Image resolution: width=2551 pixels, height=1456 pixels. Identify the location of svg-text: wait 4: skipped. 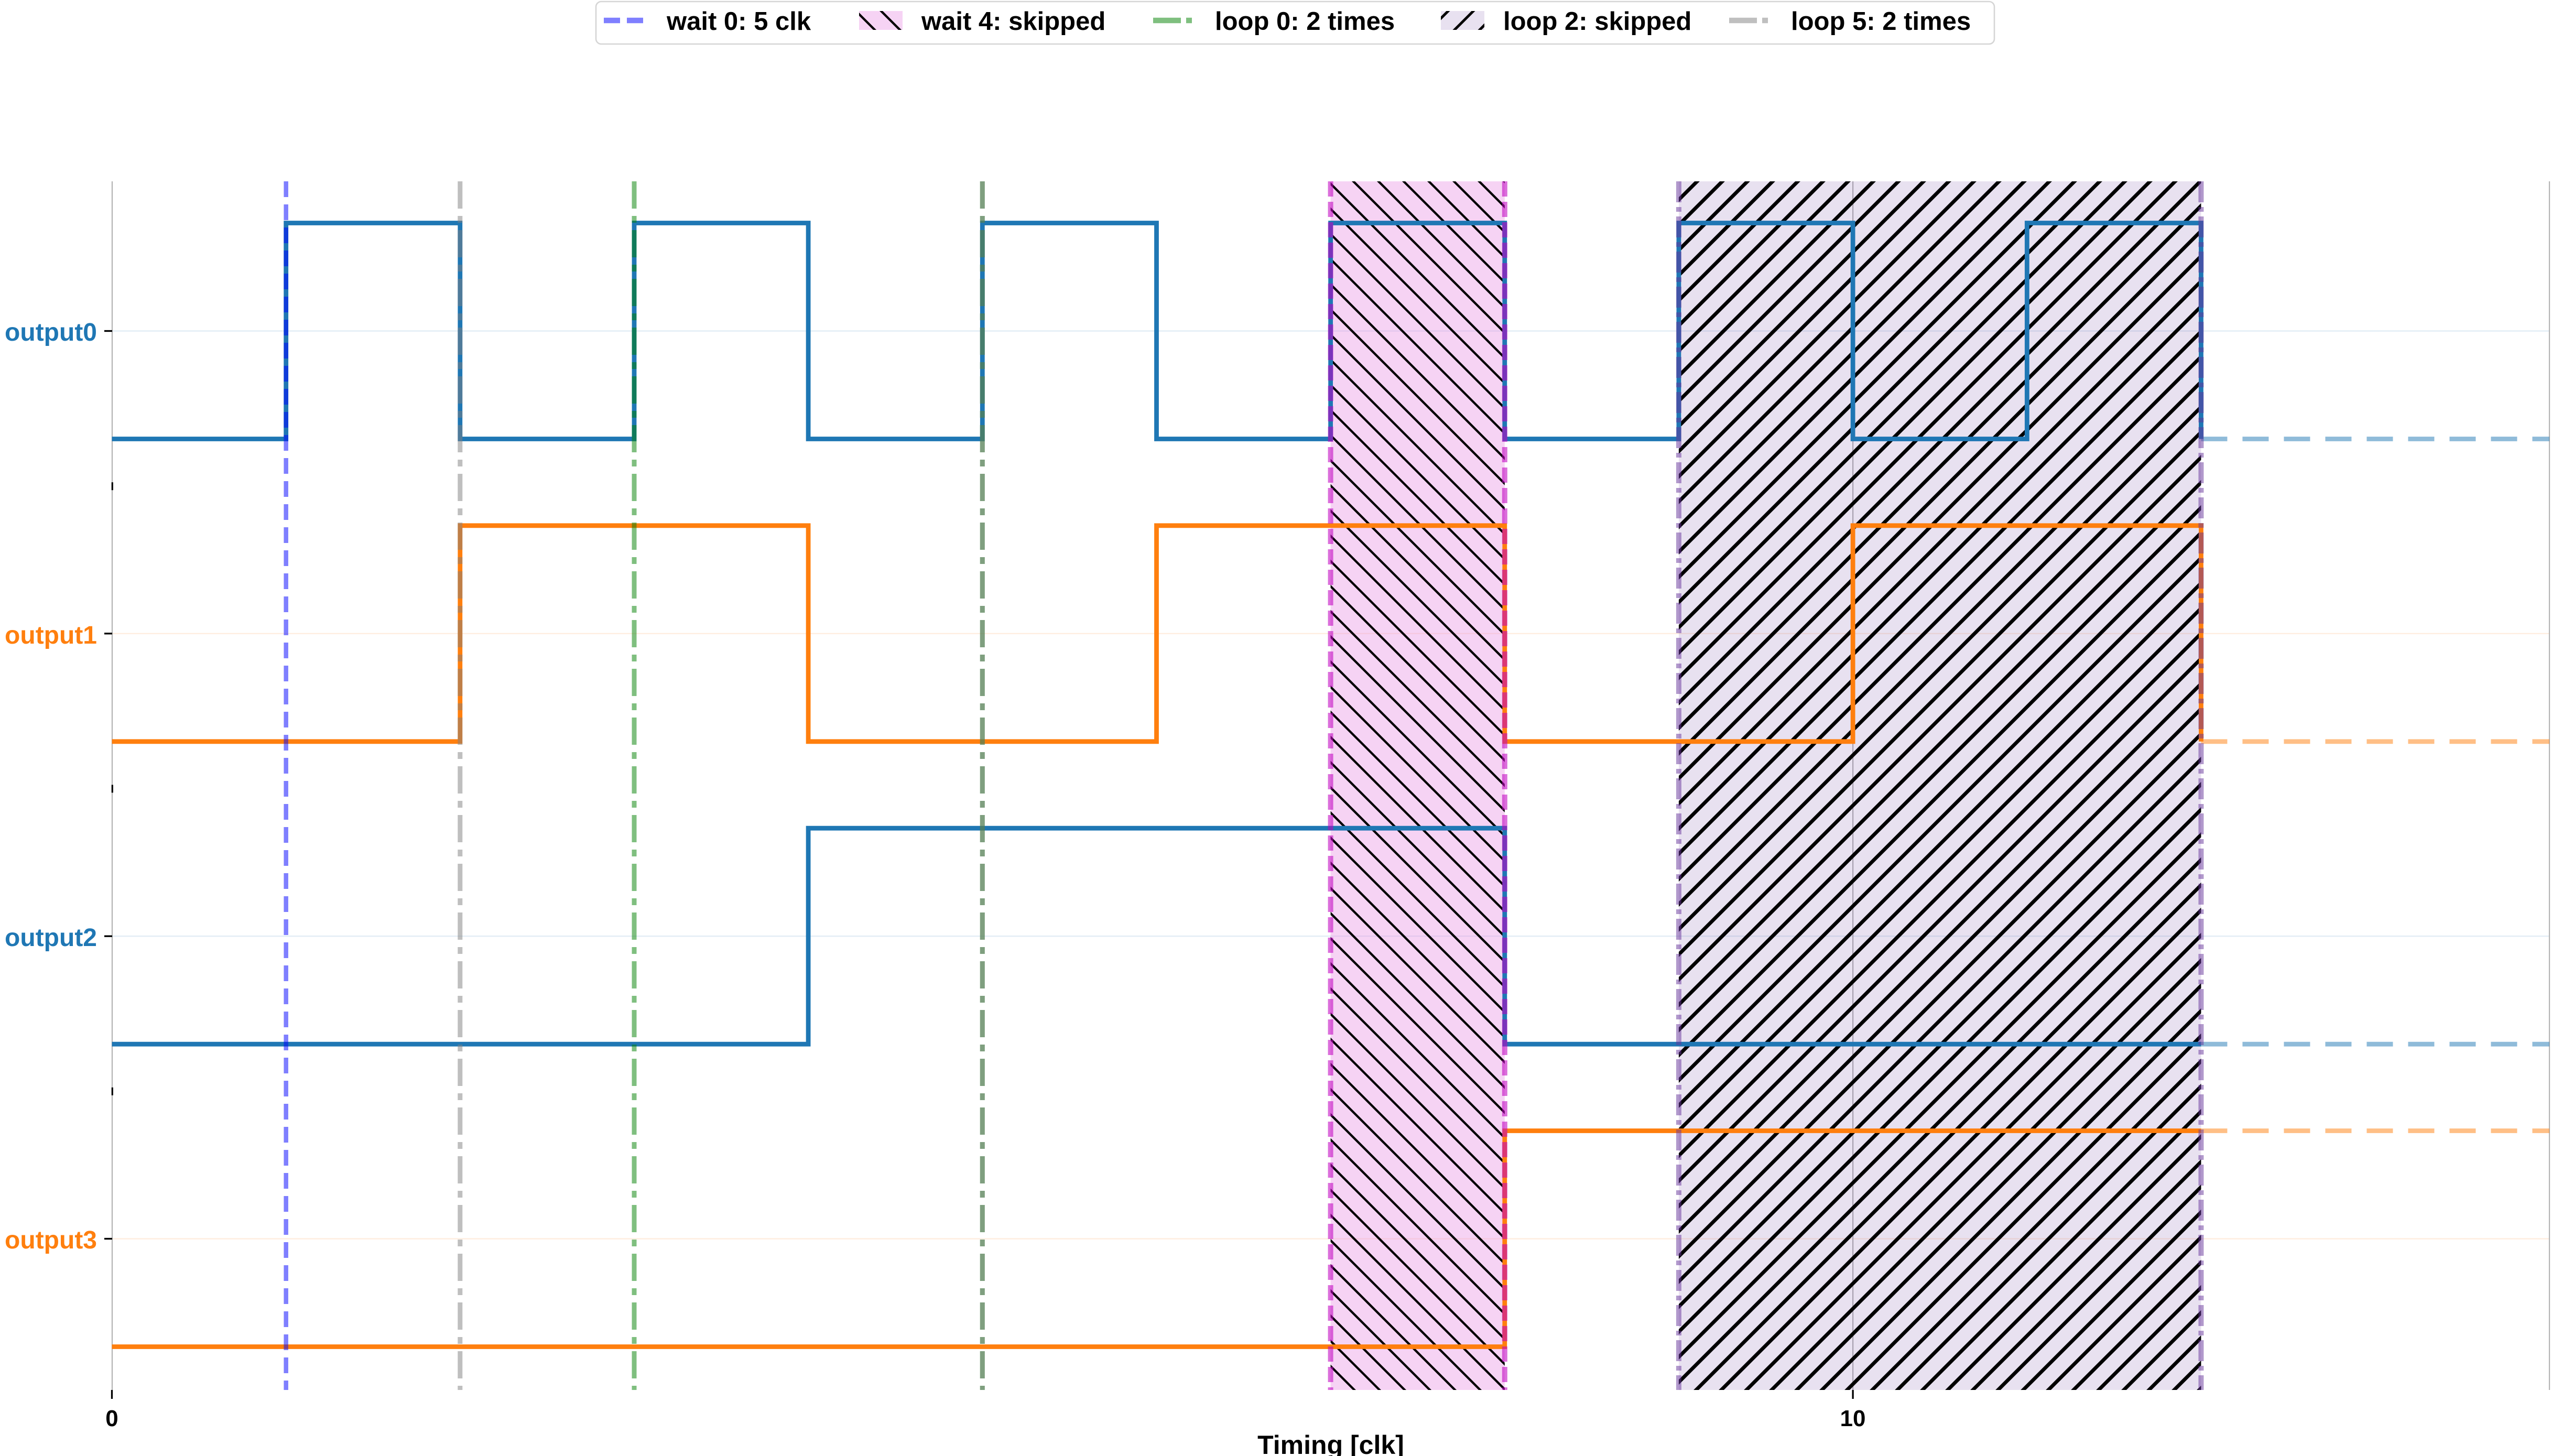
(1013, 22).